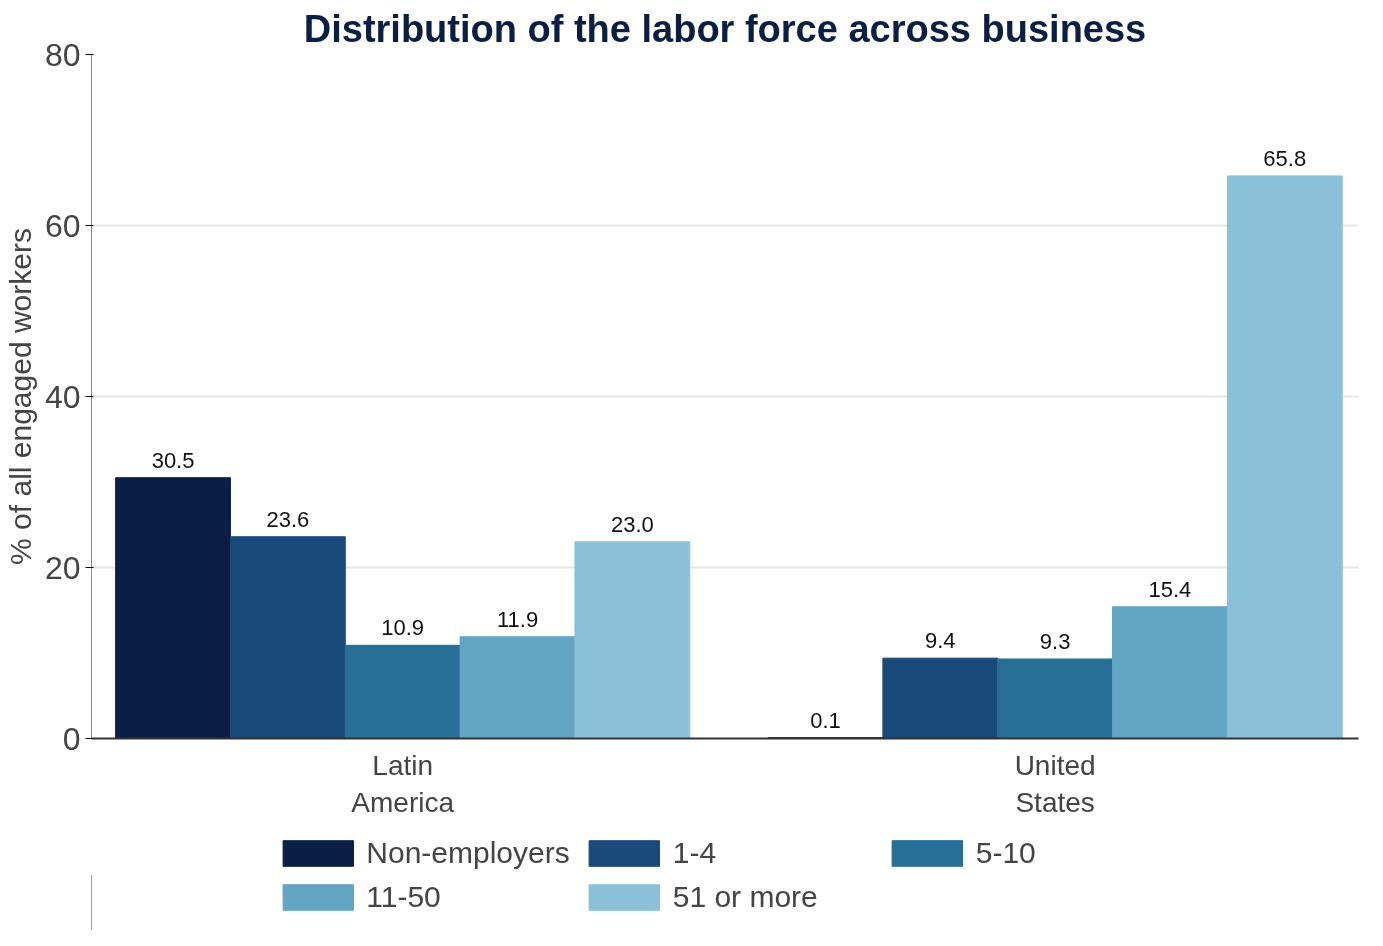 Image resolution: width=1383 pixels, height=946 pixels. Describe the element at coordinates (173, 460) in the screenshot. I see `data-label: 30.5` at that location.